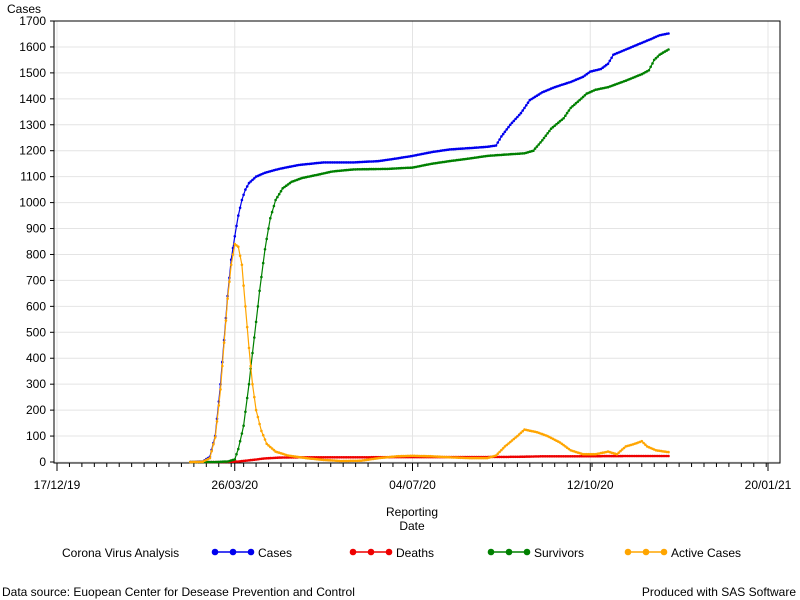  What do you see at coordinates (36, 254) in the screenshot?
I see `y-tick-label: 800` at bounding box center [36, 254].